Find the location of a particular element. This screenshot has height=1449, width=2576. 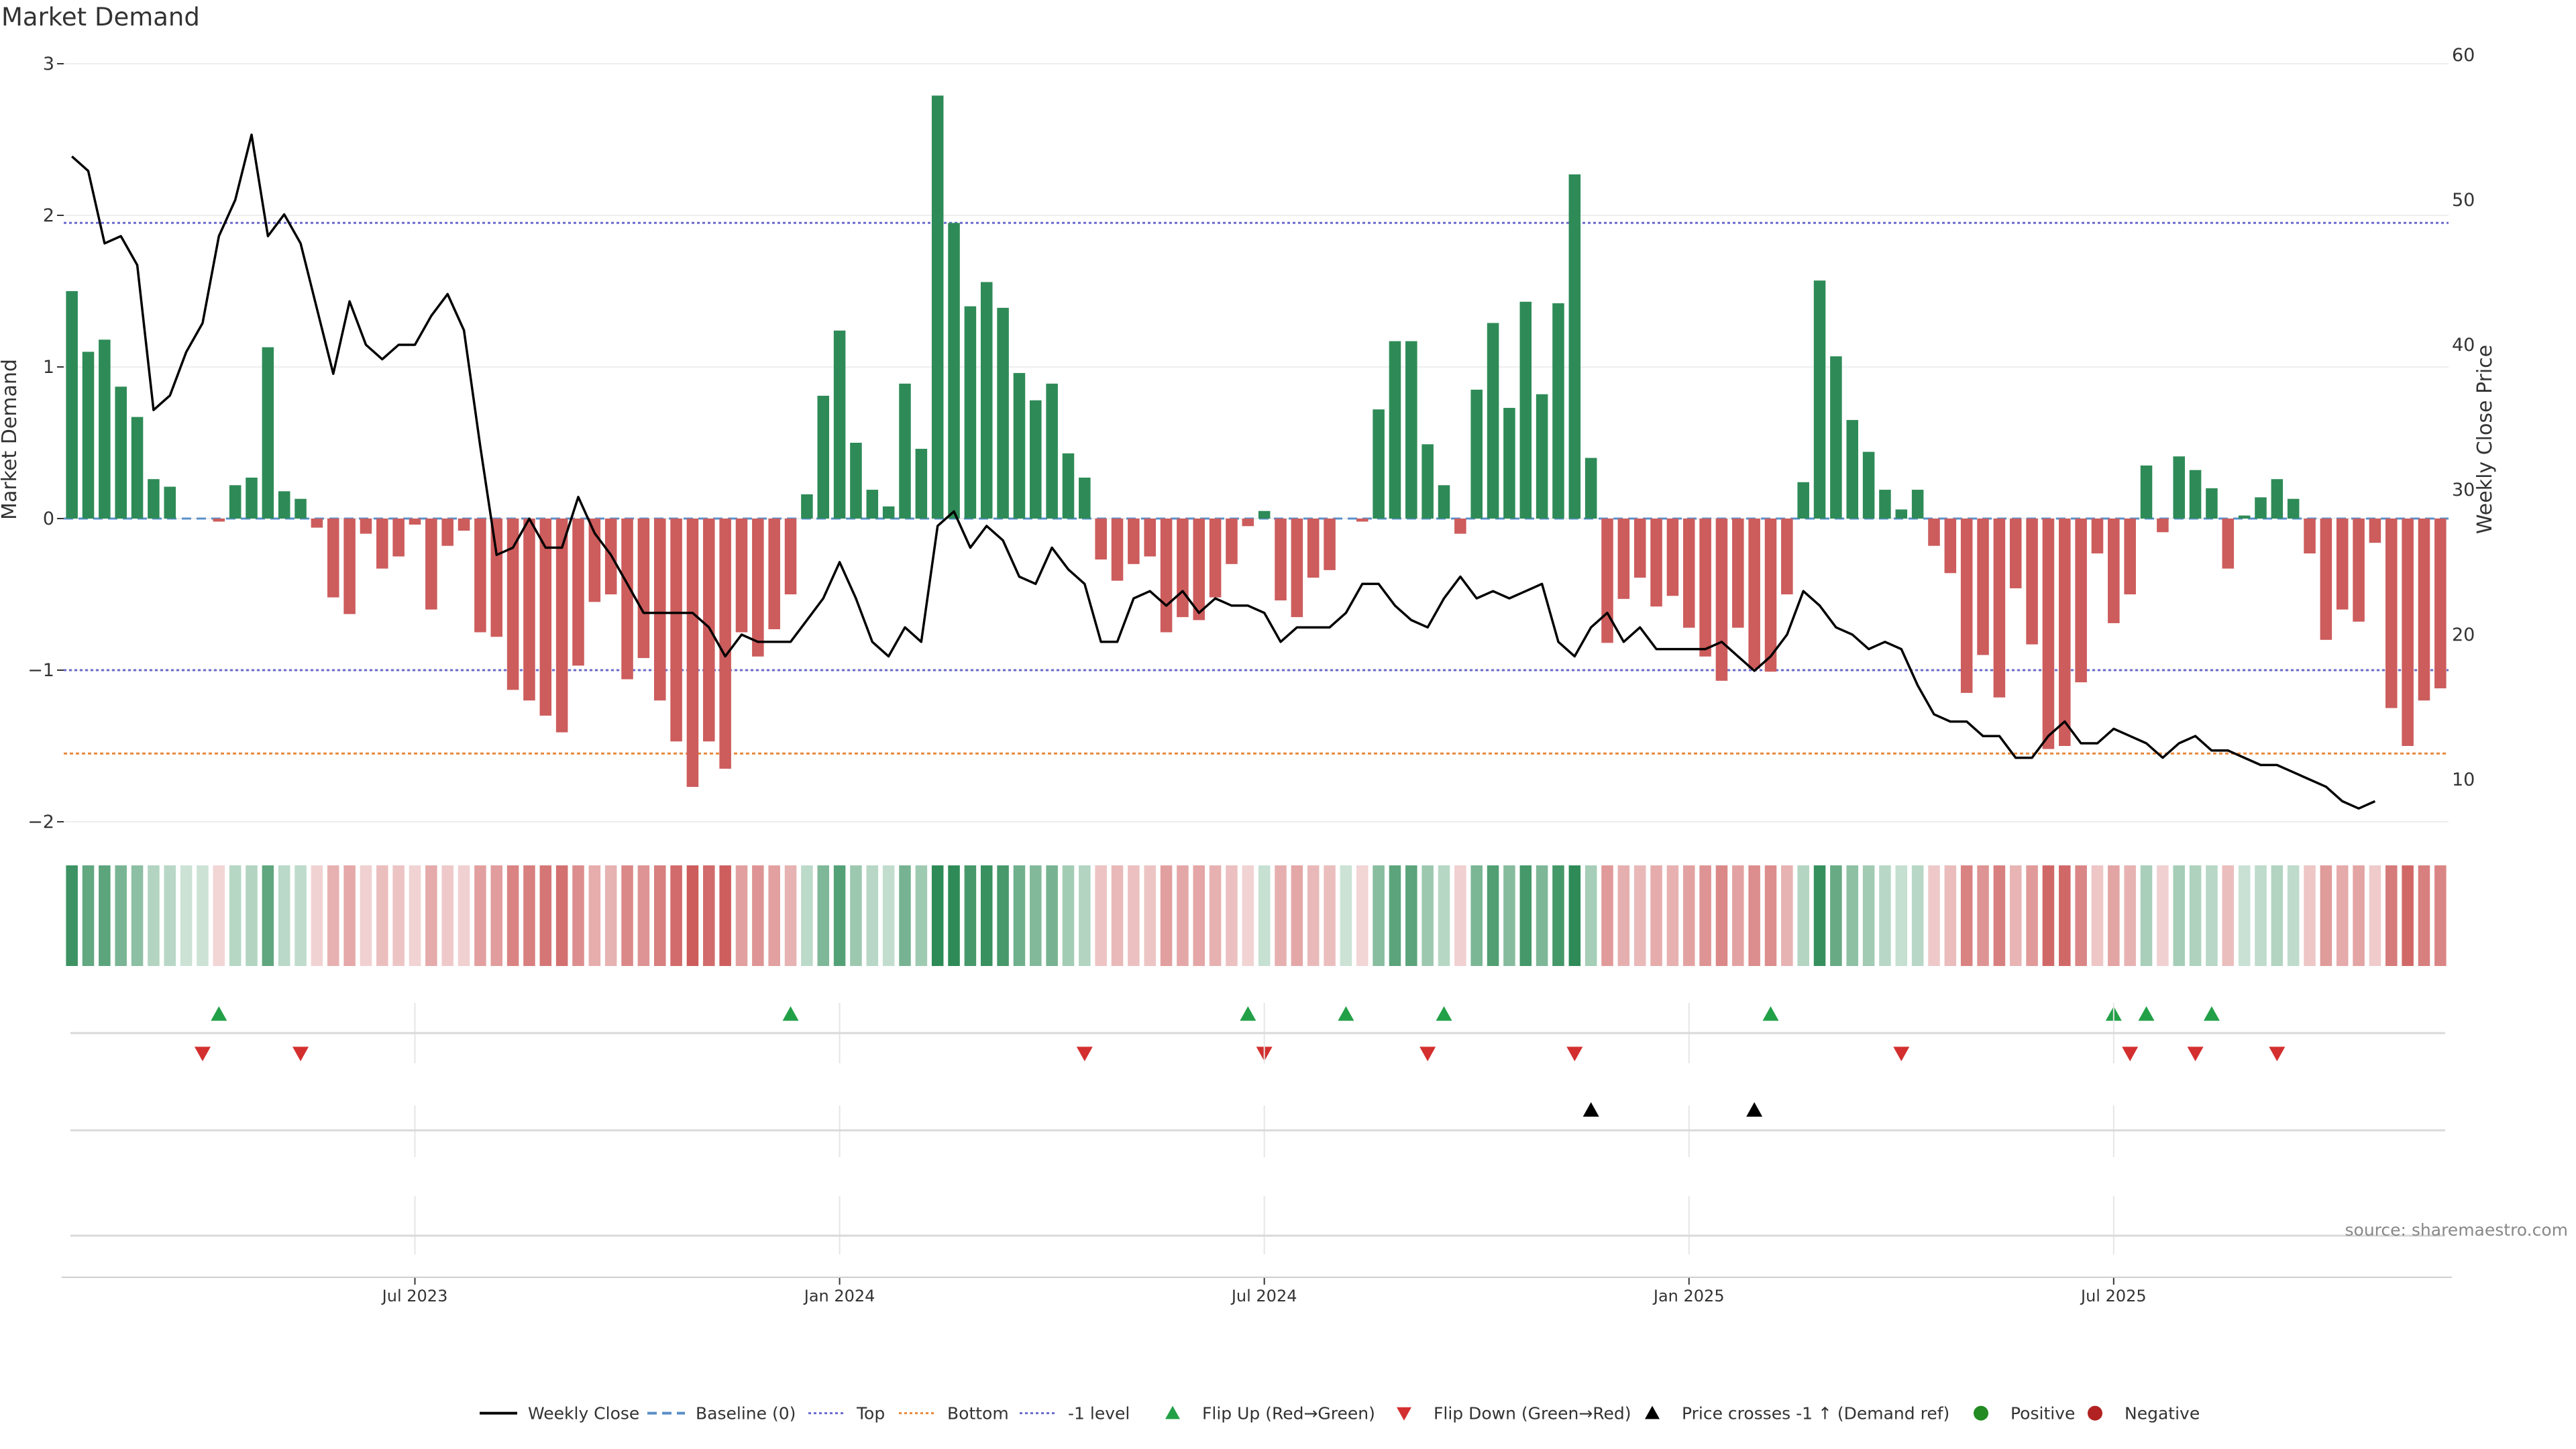

y2-tick-label: 30 is located at coordinates (2463, 490).